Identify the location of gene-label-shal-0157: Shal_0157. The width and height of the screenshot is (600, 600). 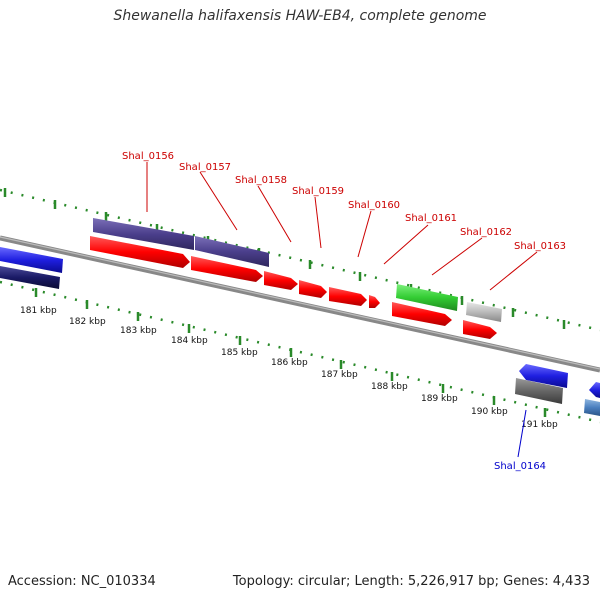
(205, 167).